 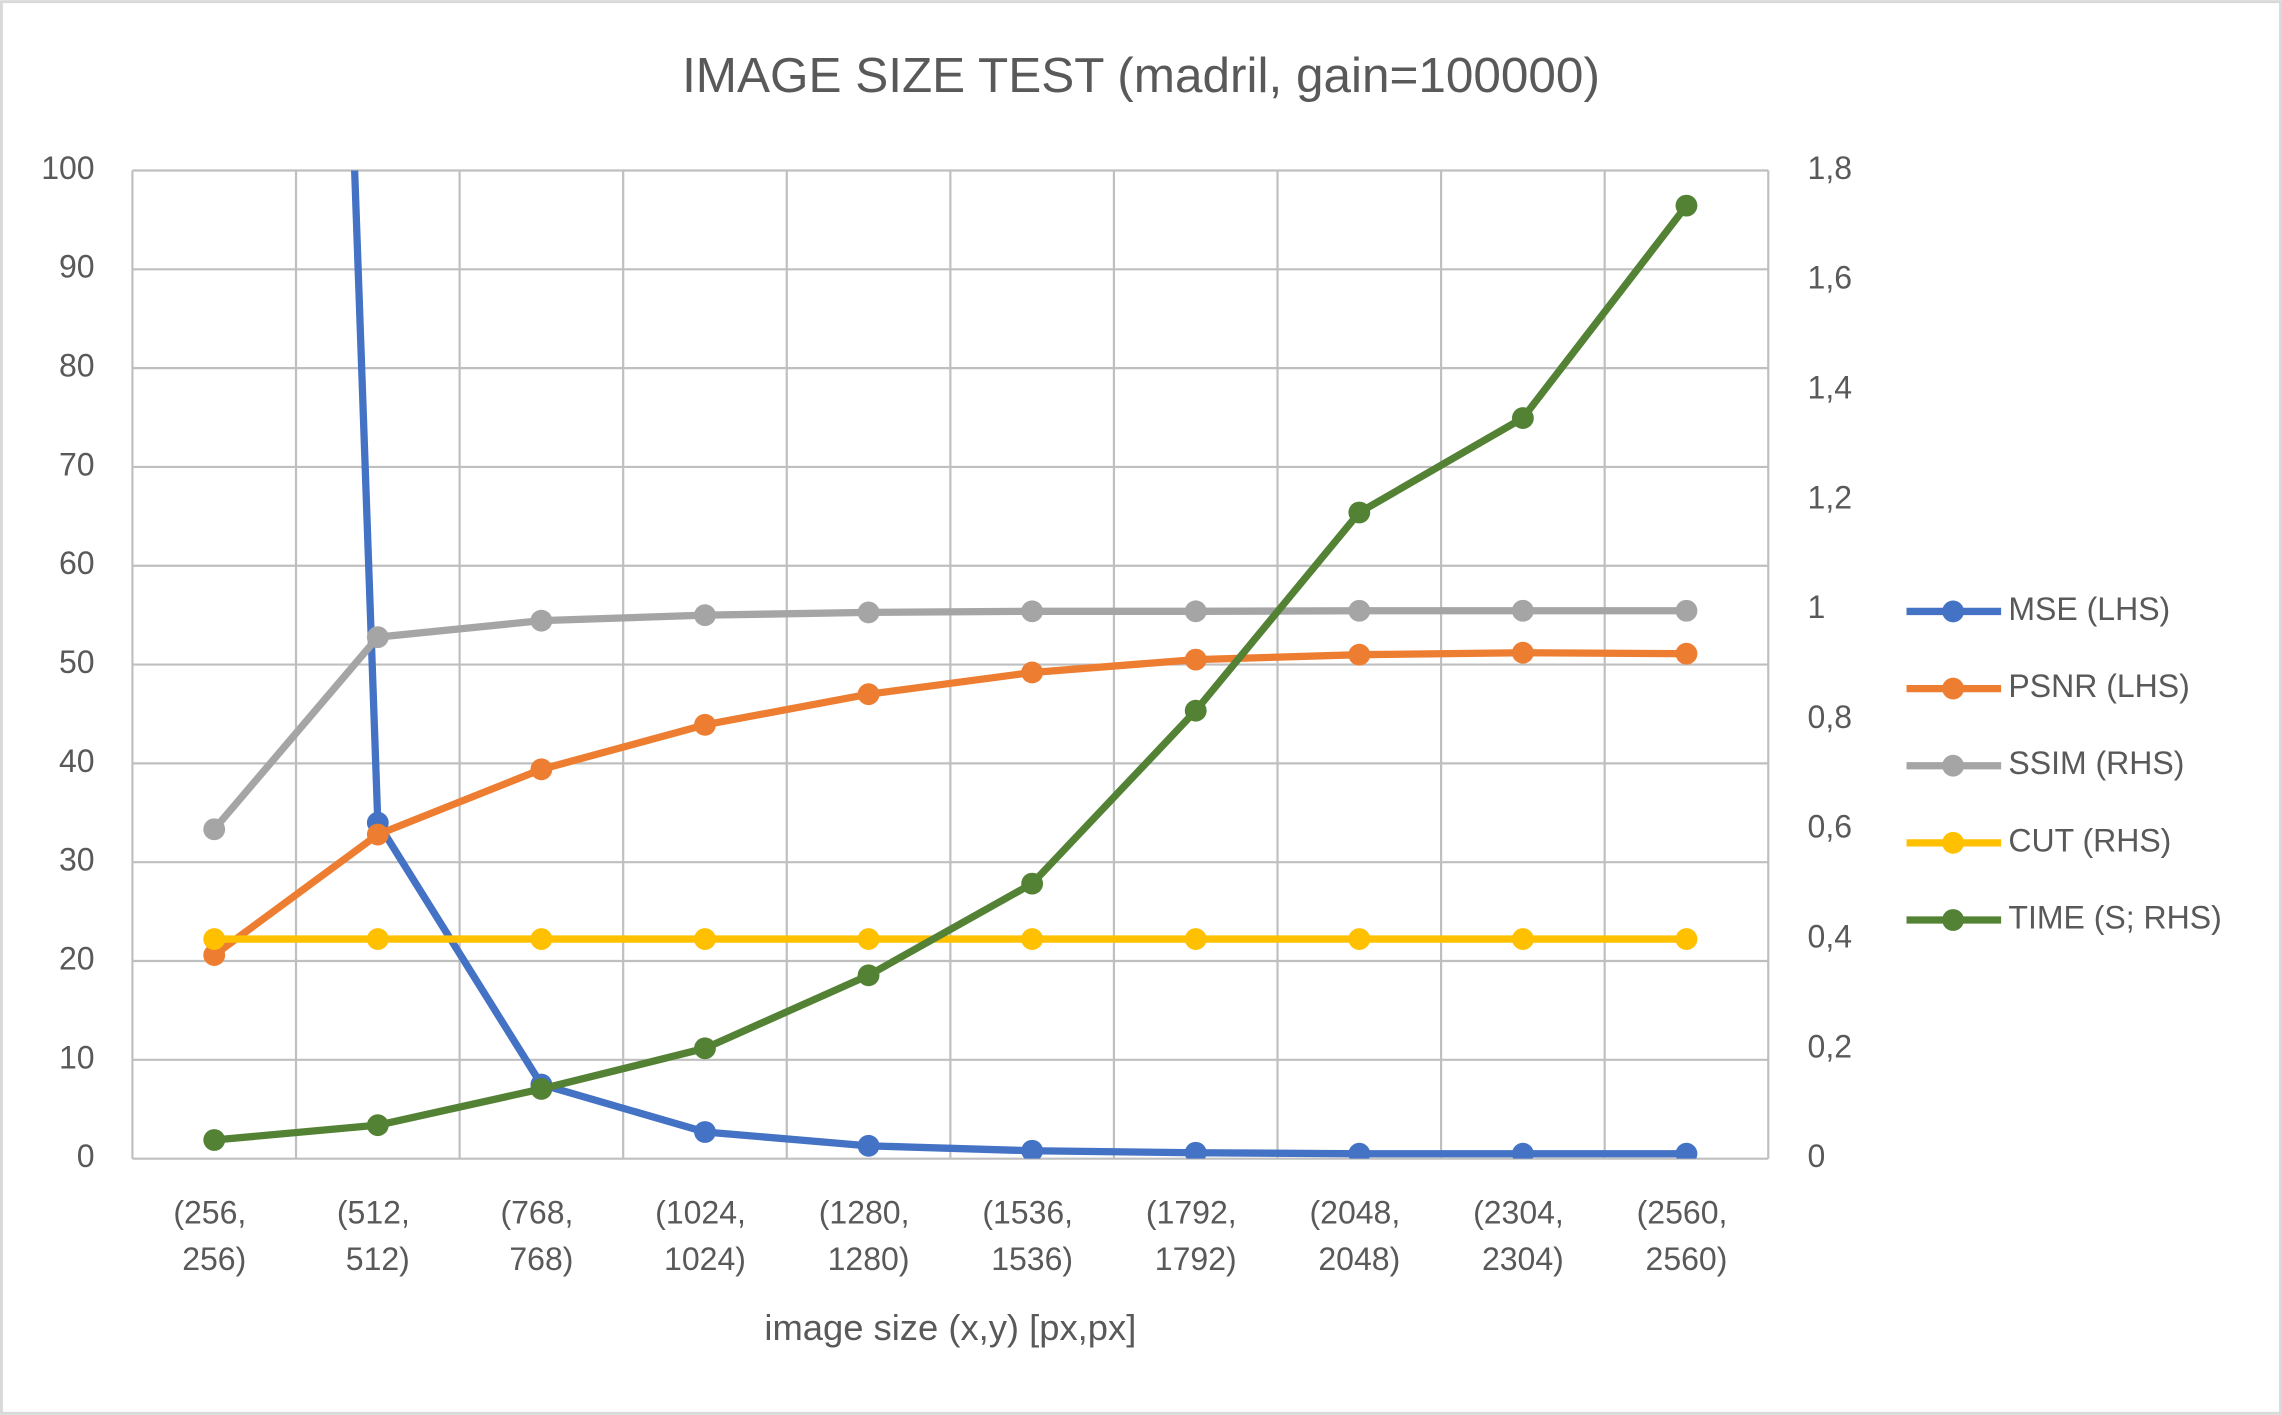 I want to click on y-tick-label: 30, so click(x=77, y=860).